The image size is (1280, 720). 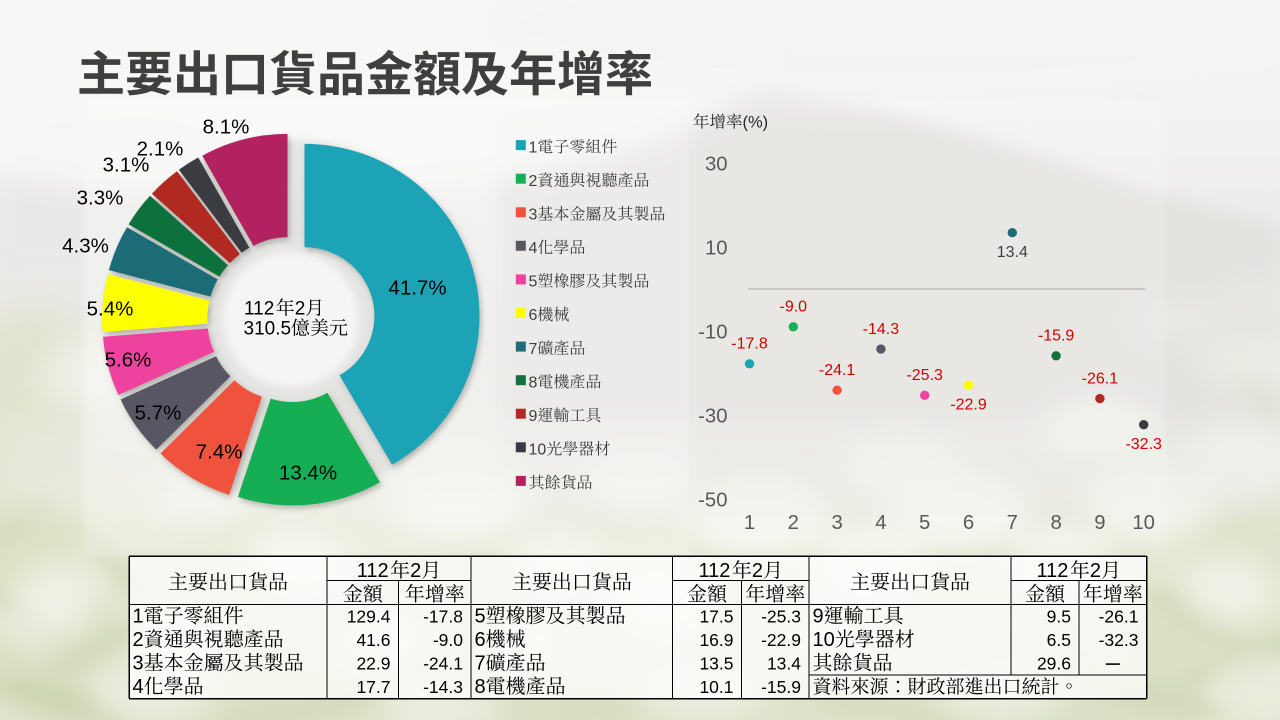 What do you see at coordinates (110, 308) in the screenshot?
I see `svg-text: 5.4%` at bounding box center [110, 308].